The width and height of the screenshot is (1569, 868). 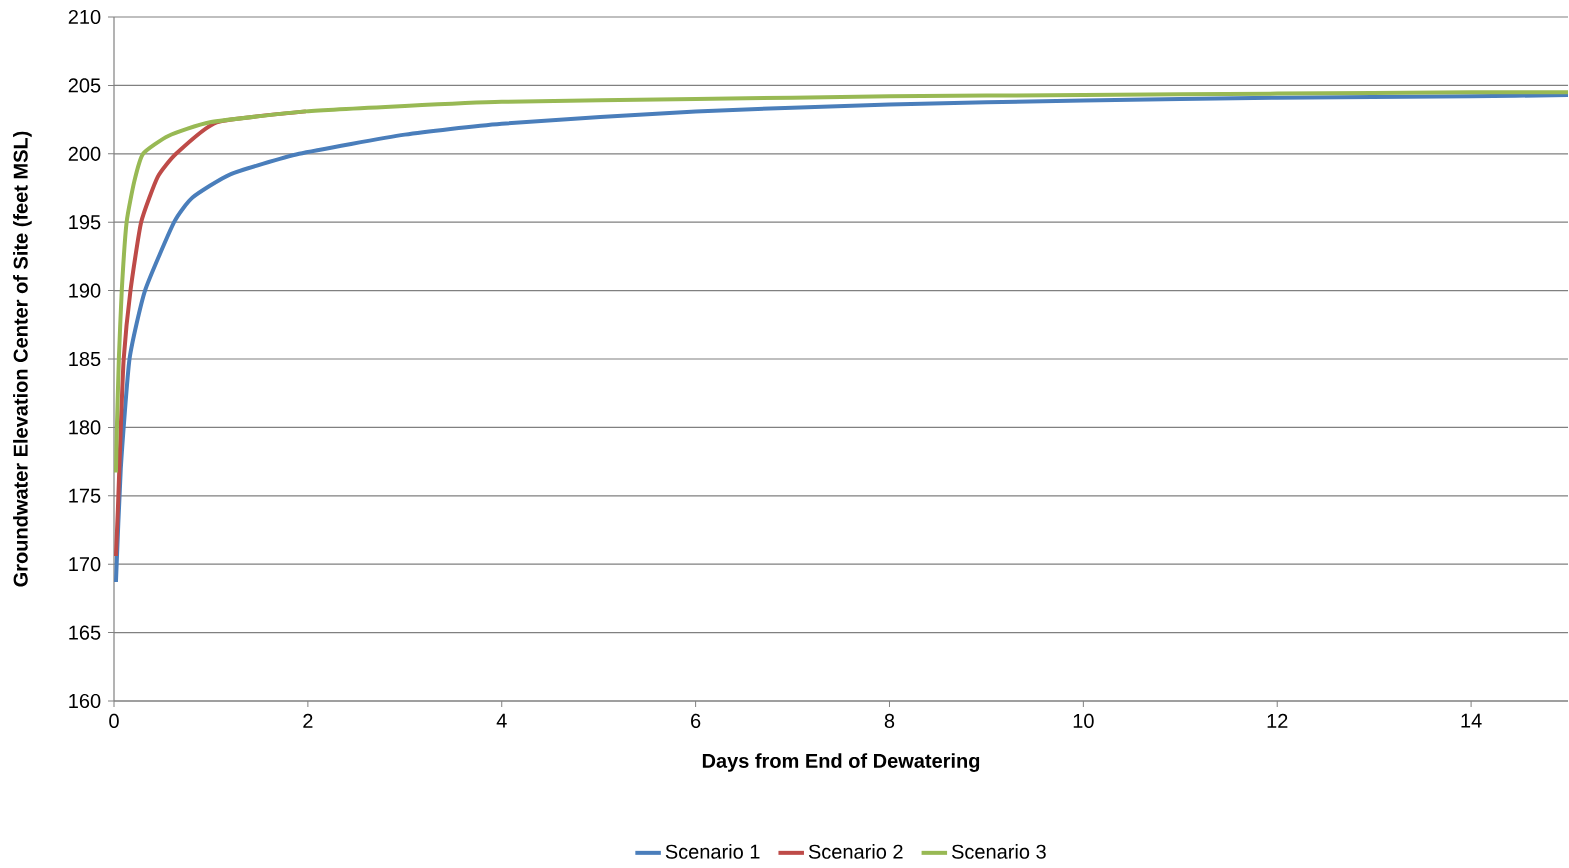 I want to click on y-tick-label: 195, so click(x=85, y=222).